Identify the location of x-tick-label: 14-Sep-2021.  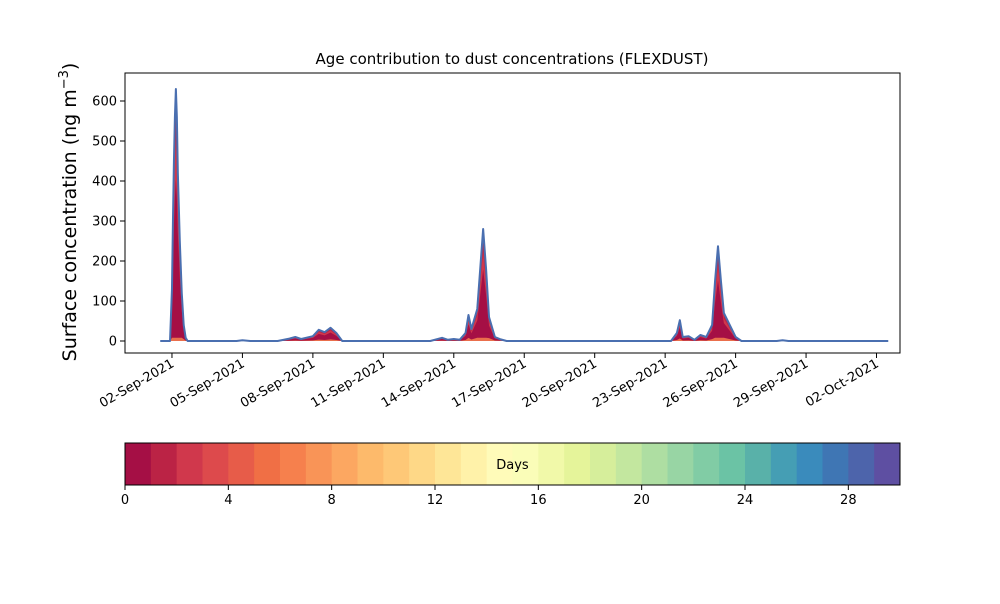
(419, 383).